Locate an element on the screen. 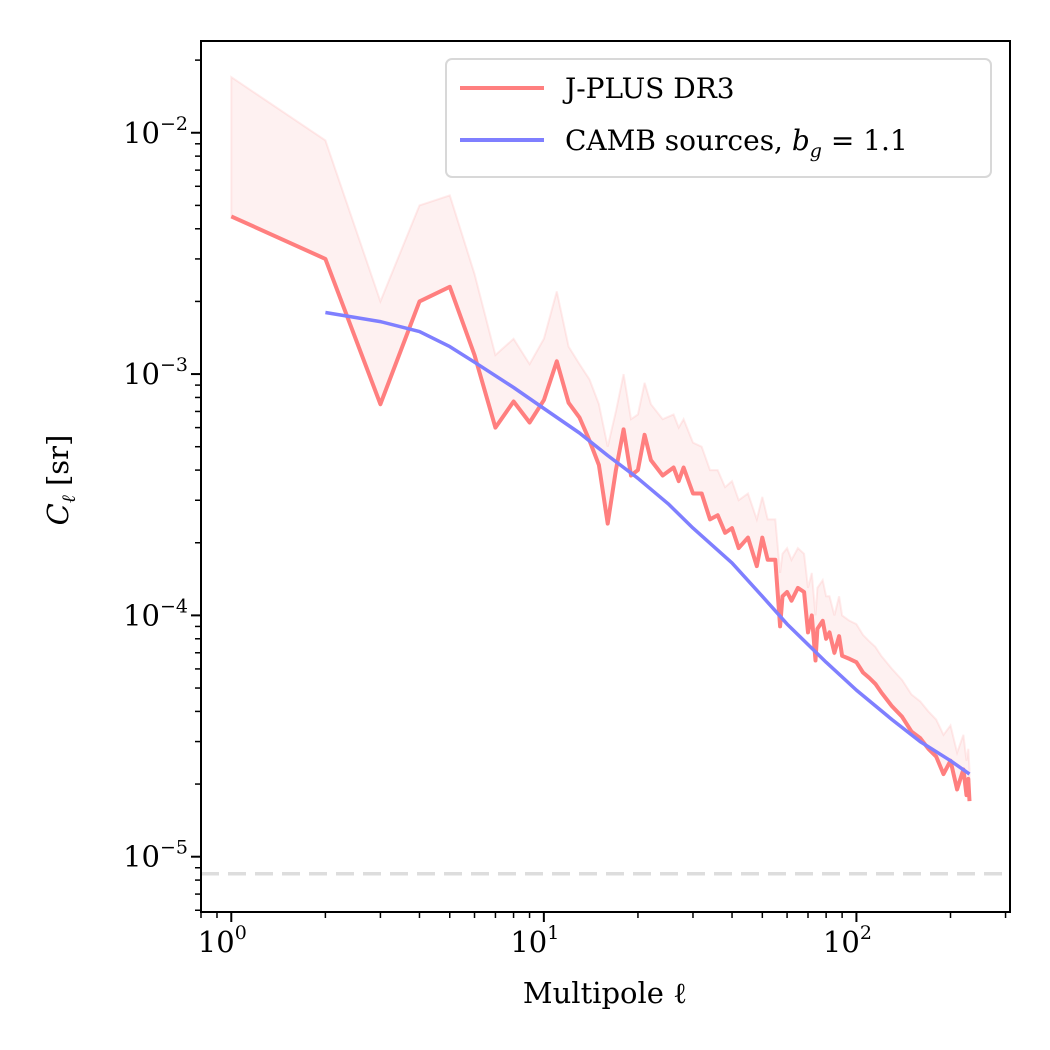  y-tick-label: 10⁻⁵ is located at coordinates (155, 855).